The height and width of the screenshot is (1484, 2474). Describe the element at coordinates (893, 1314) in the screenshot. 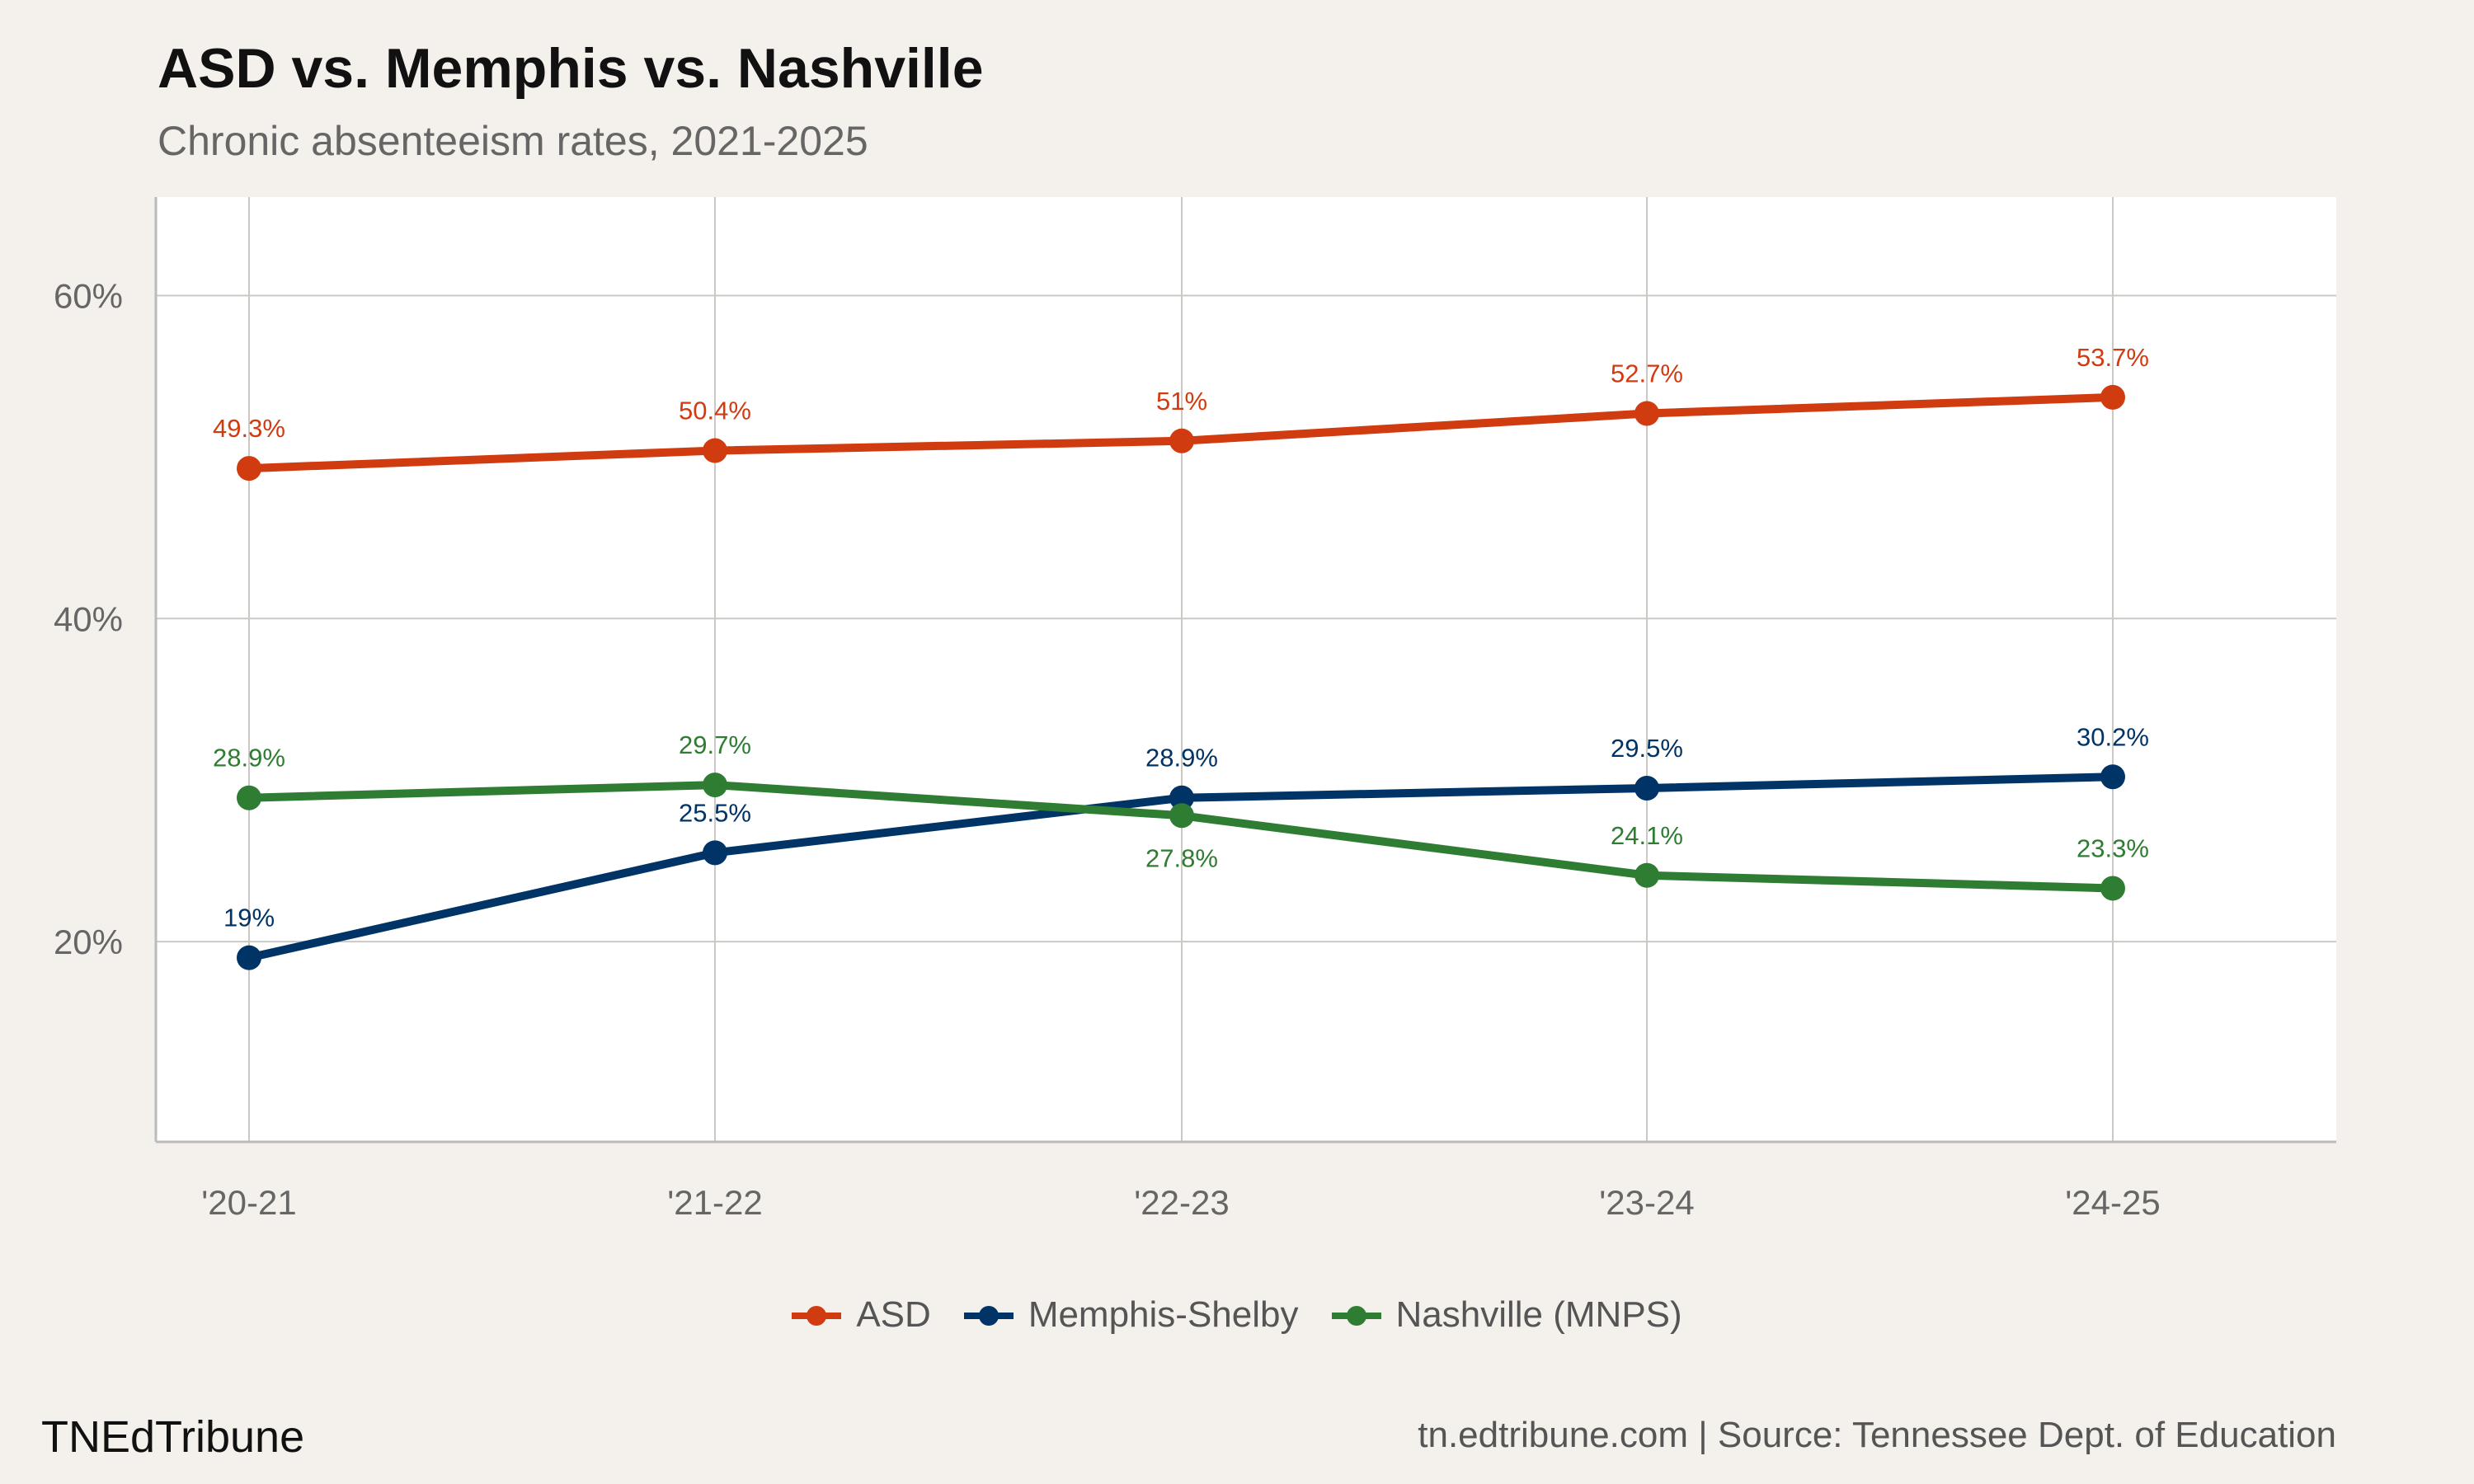

I see `legend-label: ASD` at that location.